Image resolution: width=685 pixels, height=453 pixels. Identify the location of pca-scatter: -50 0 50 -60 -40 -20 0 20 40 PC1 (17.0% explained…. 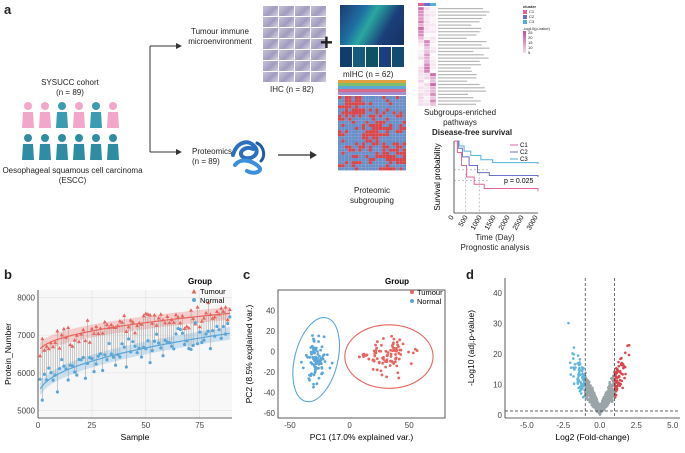
(345, 359).